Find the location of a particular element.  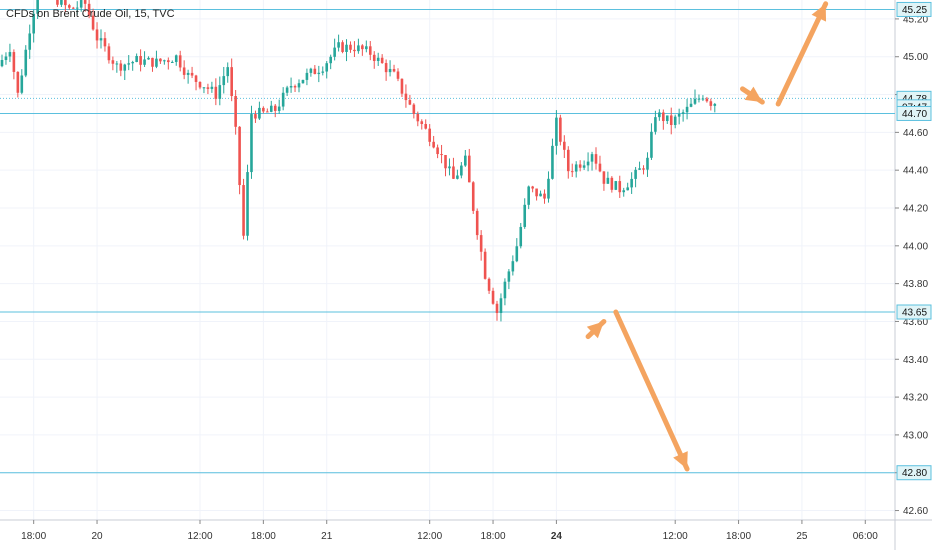

price-tag-label: 44.70 is located at coordinates (914, 114).